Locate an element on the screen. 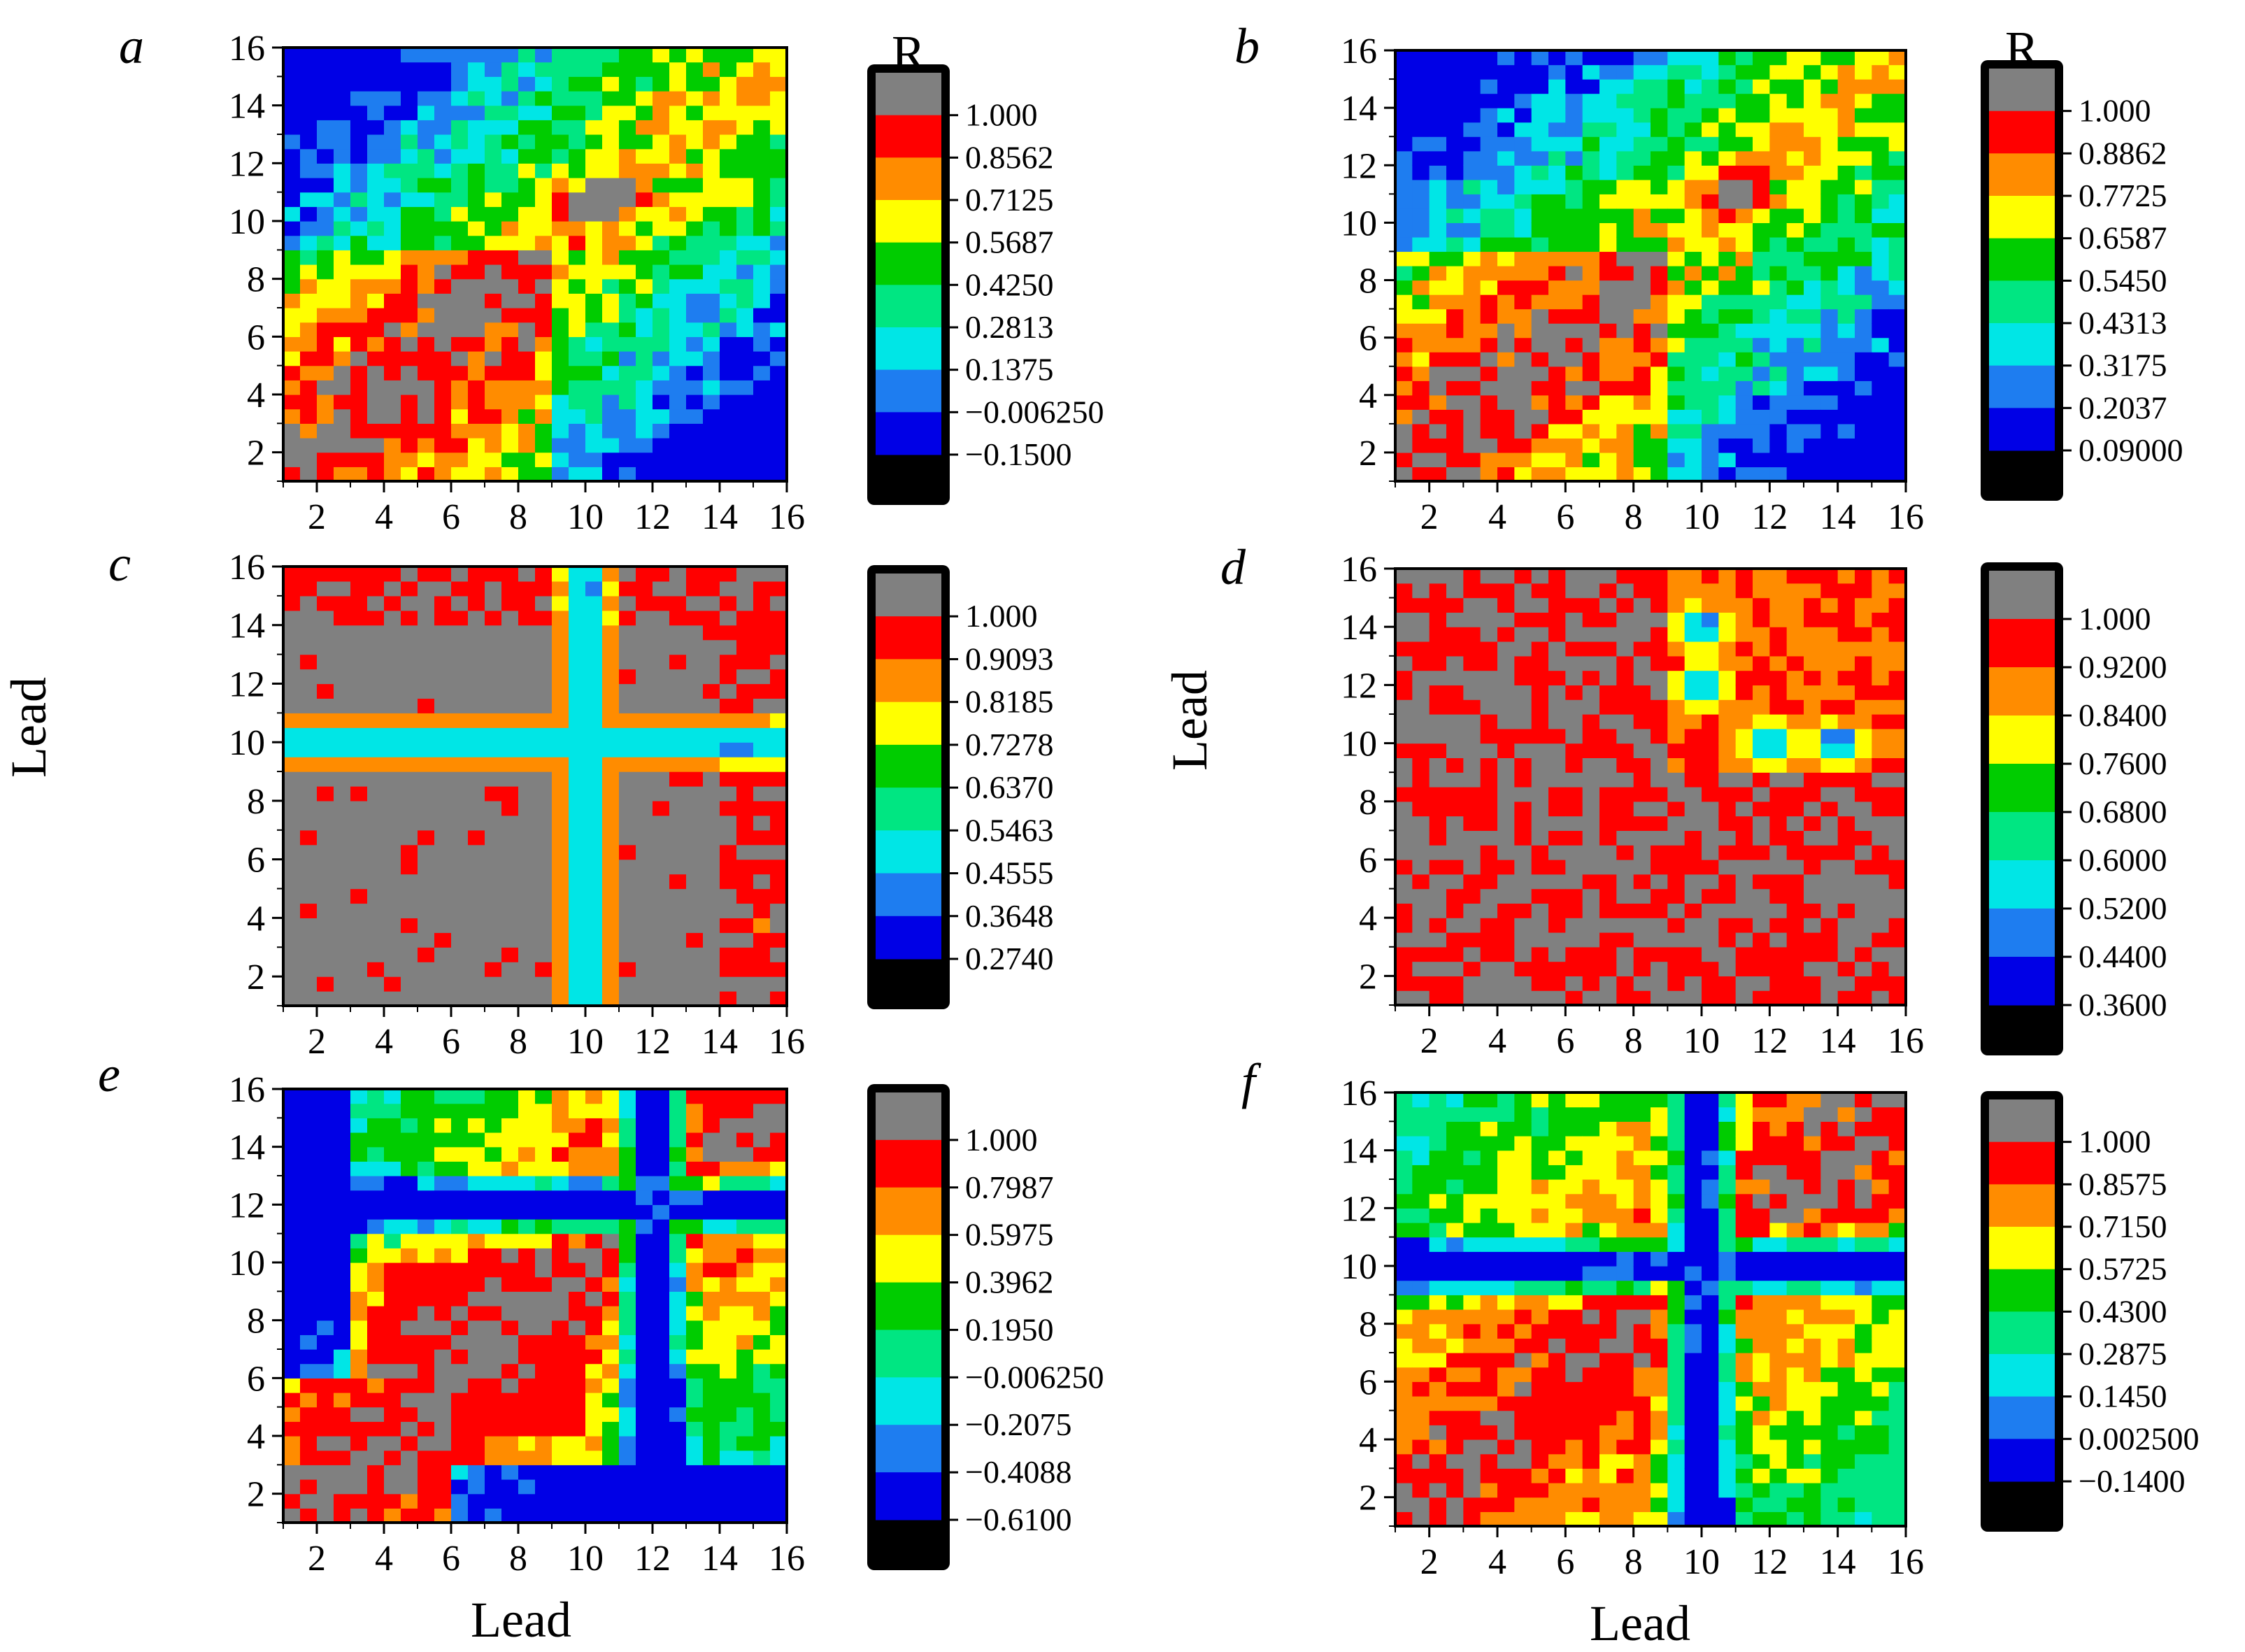 This screenshot has width=2245, height=1652. colorbar-swatch is located at coordinates (908, 433).